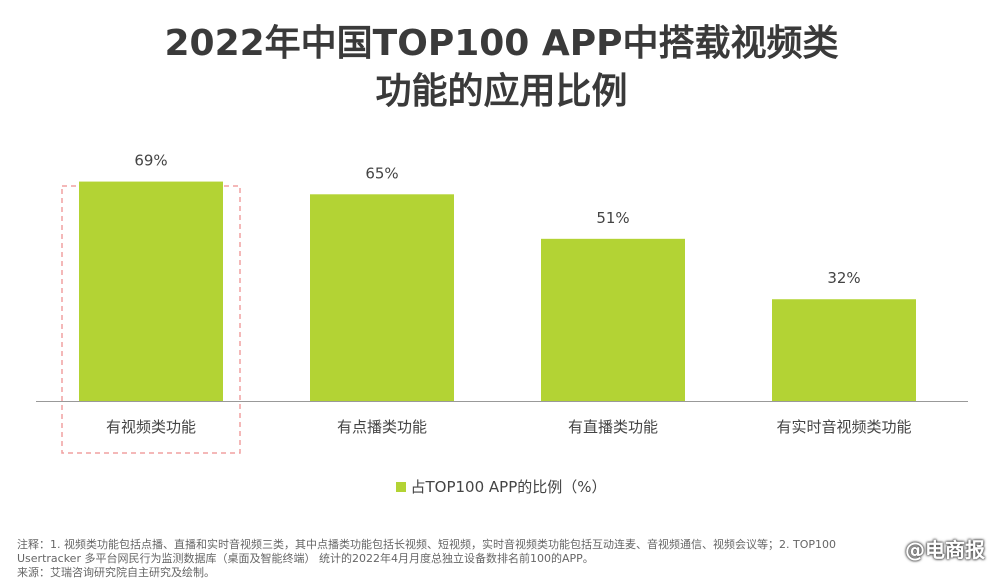  What do you see at coordinates (613, 427) in the screenshot?
I see `x-tick-label-3: 有直播类功能` at bounding box center [613, 427].